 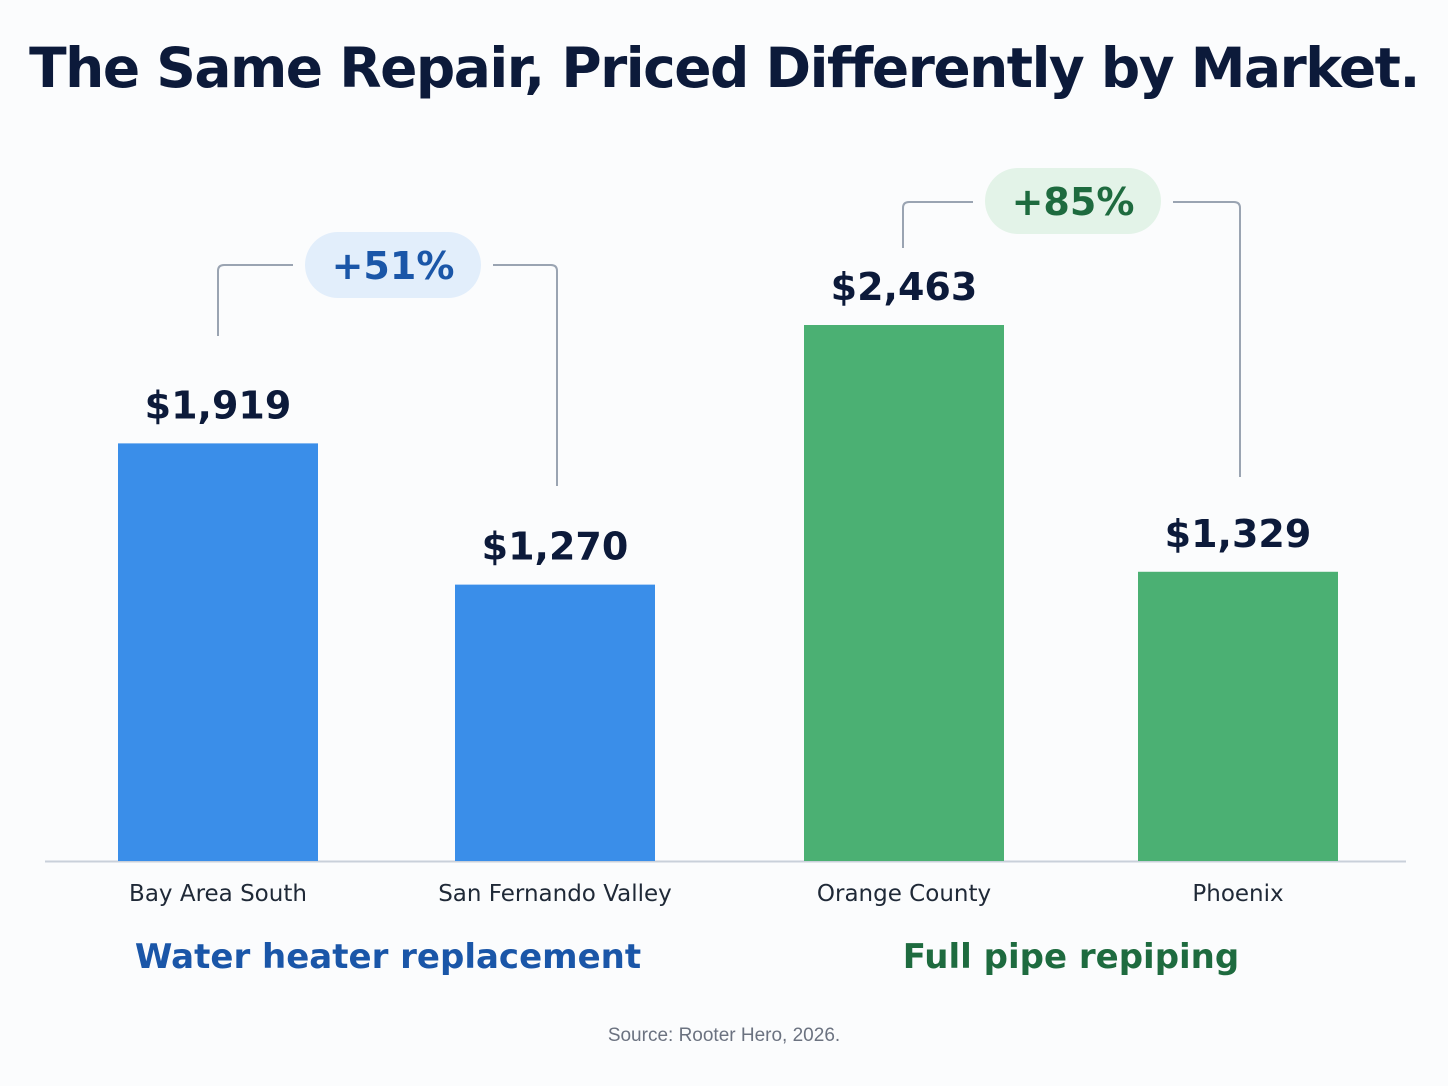 I want to click on bar-phoenix, so click(x=1238, y=716).